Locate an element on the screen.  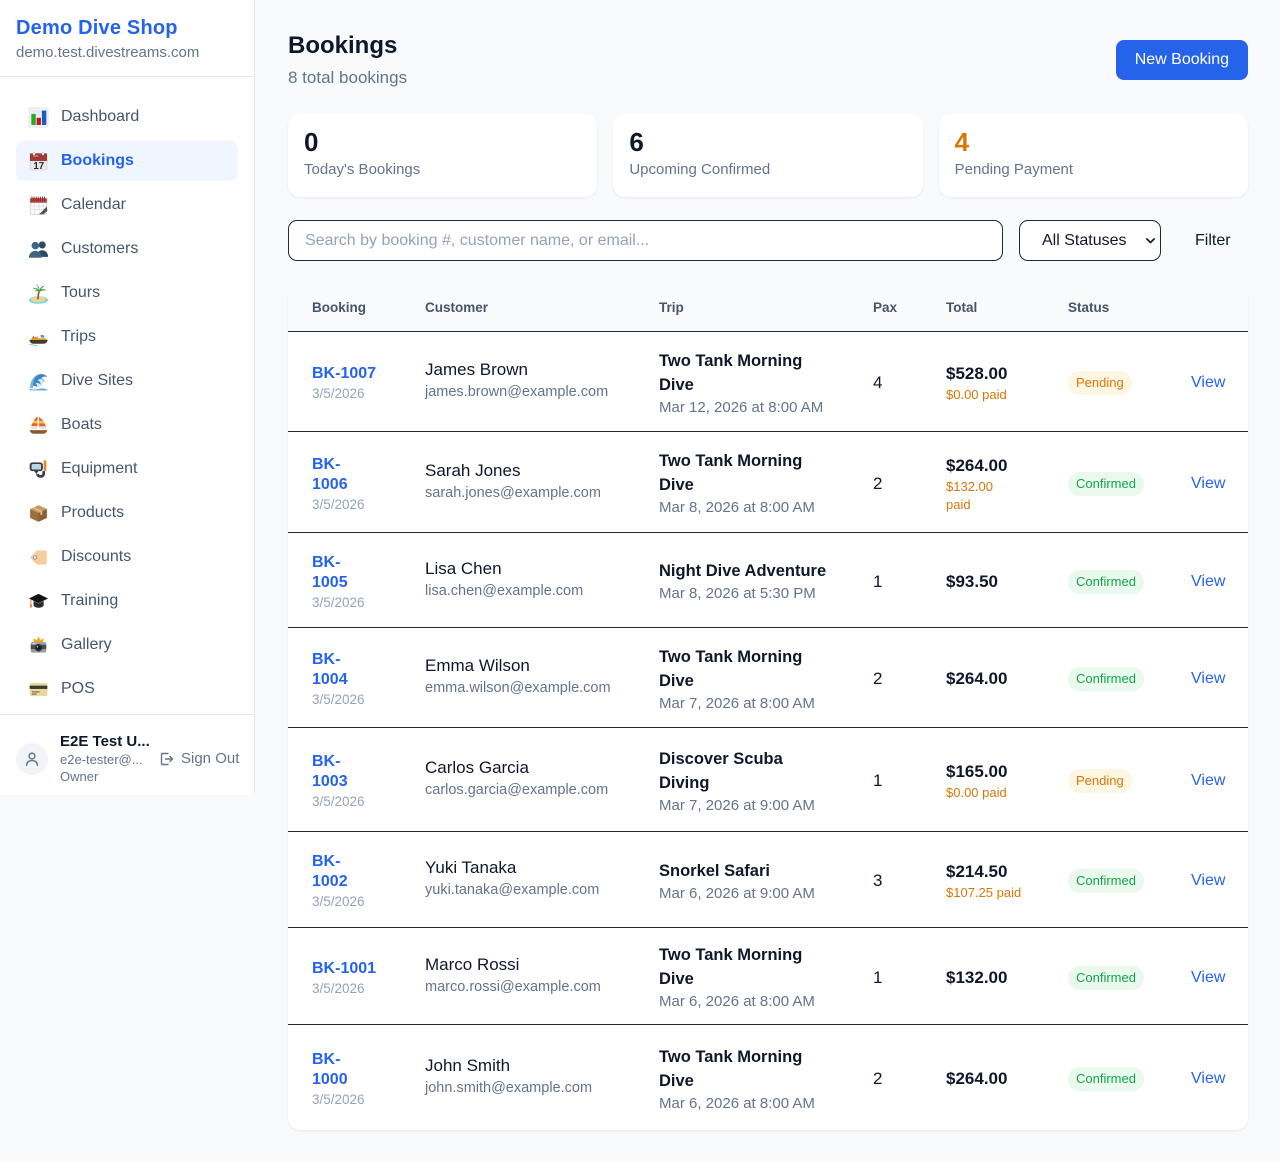
svg-text: JUL is located at coordinates (36, 155).